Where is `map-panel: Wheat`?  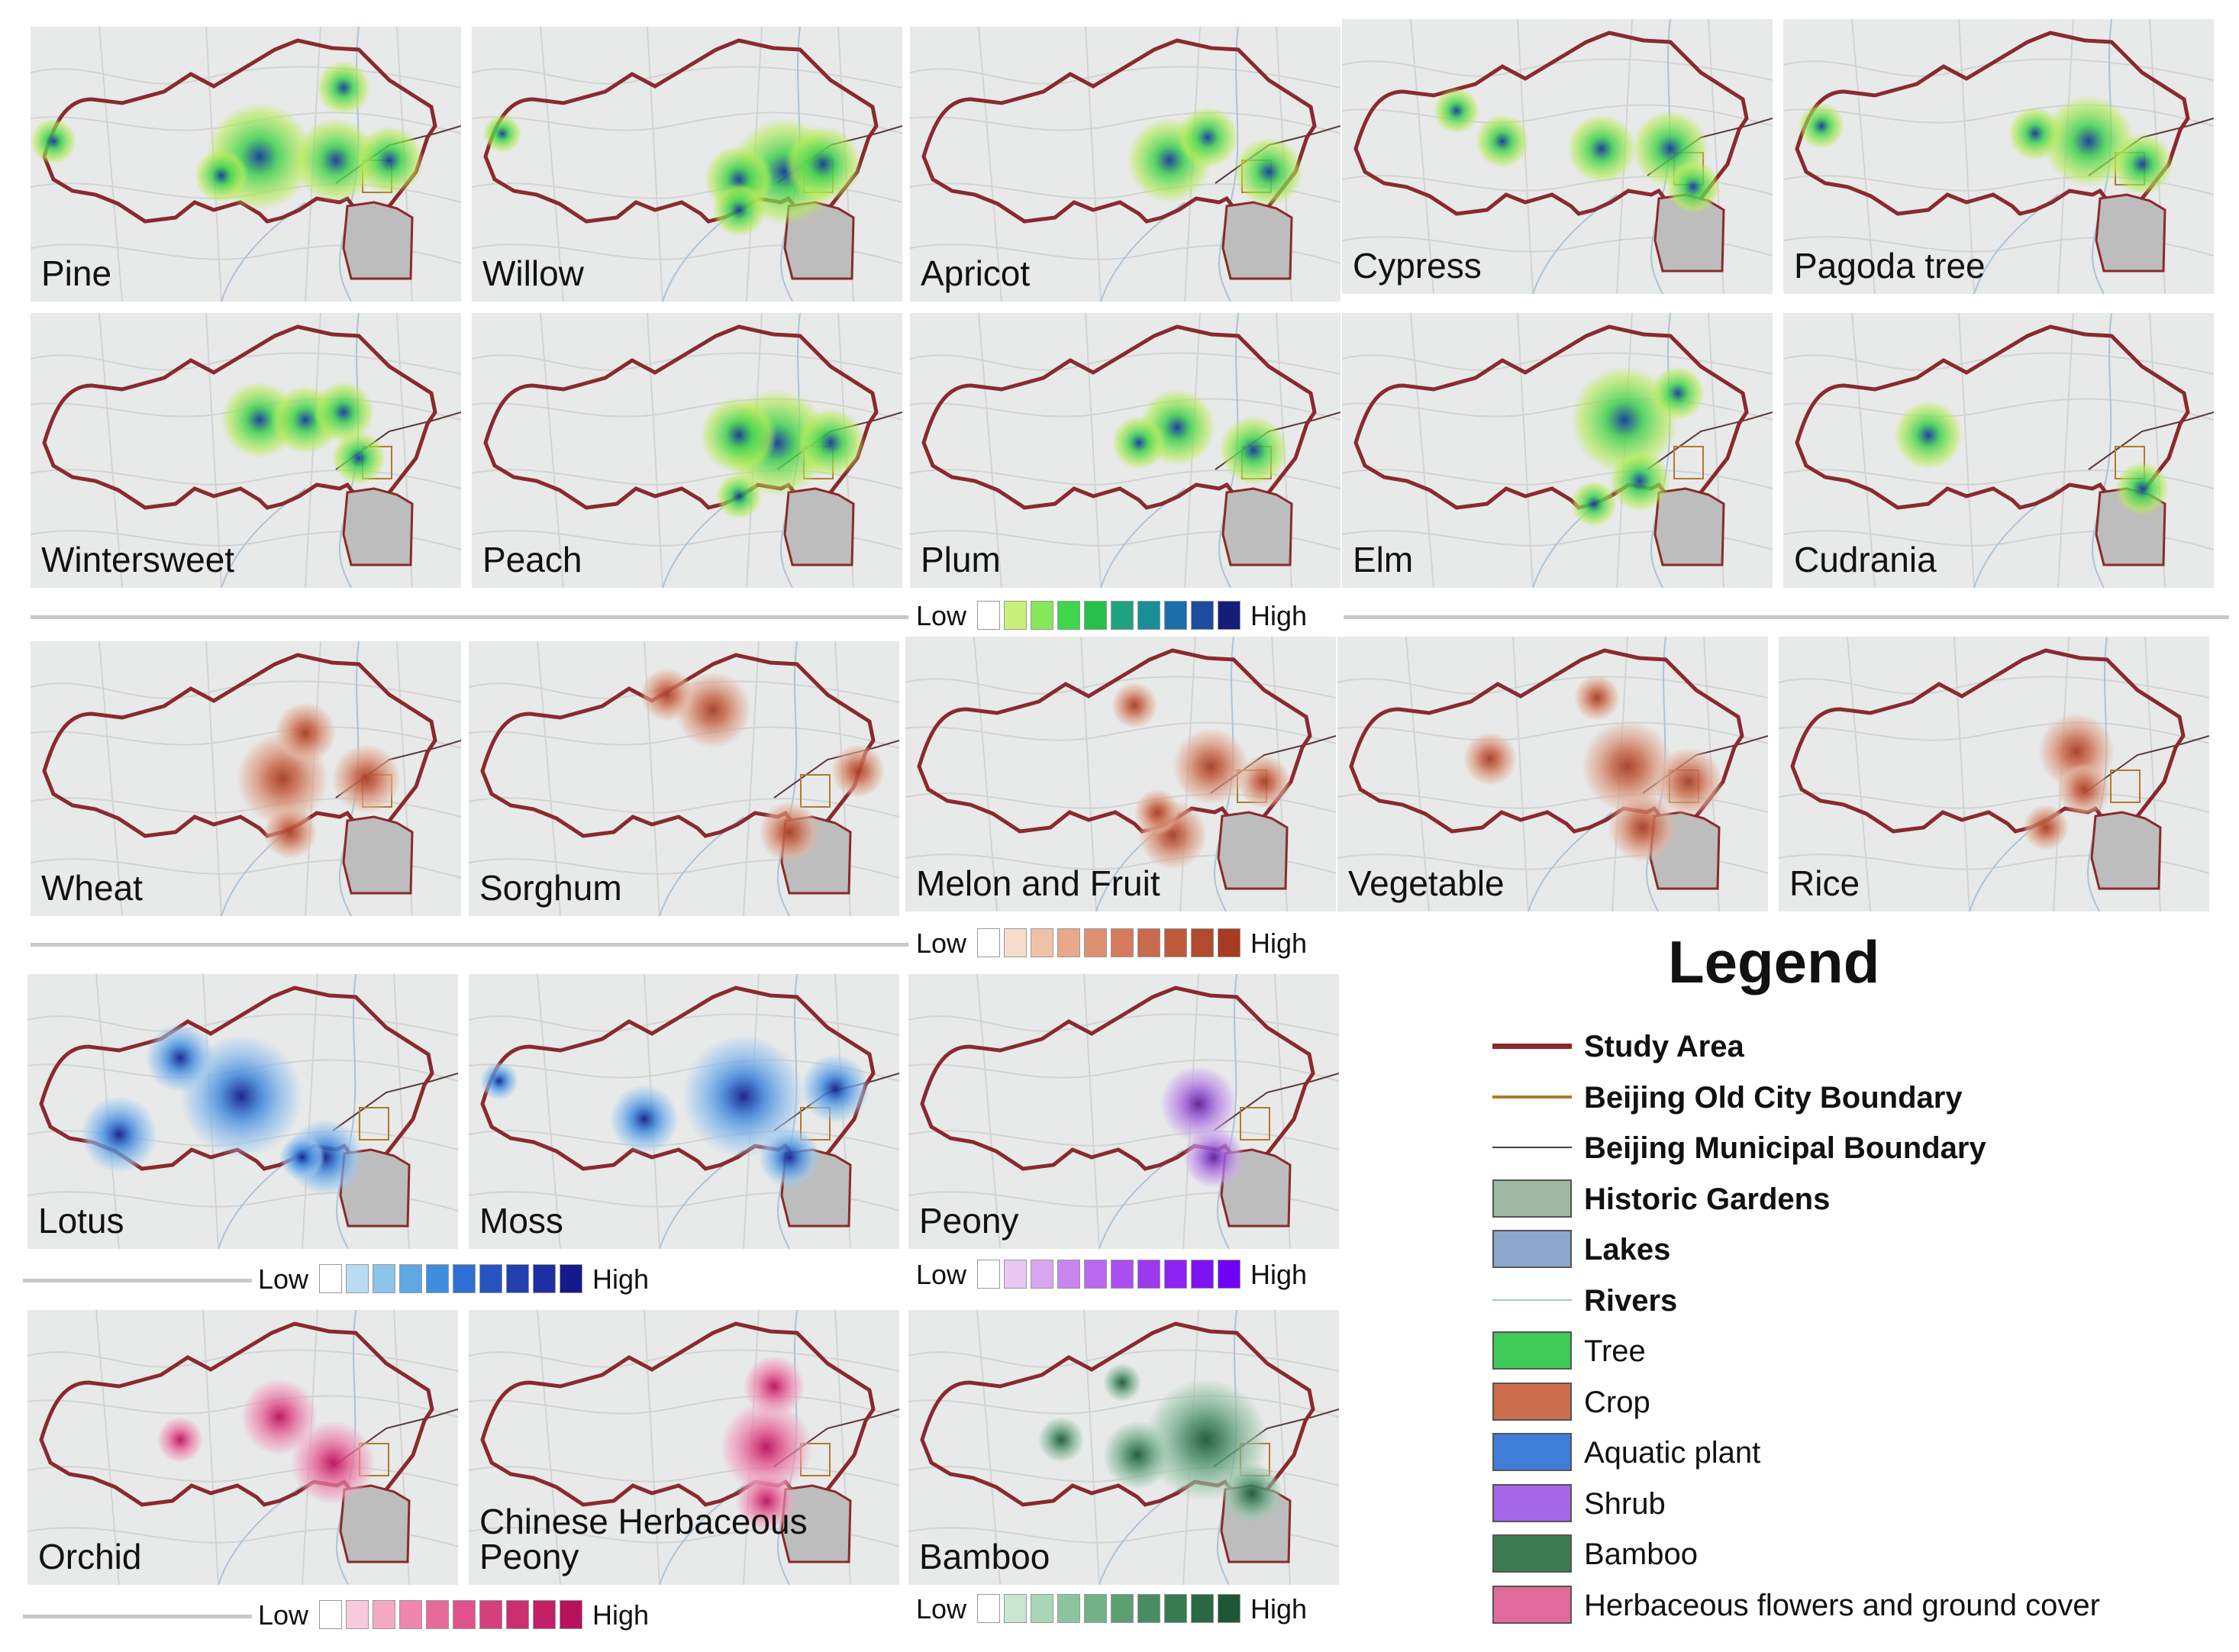 map-panel: Wheat is located at coordinates (246, 778).